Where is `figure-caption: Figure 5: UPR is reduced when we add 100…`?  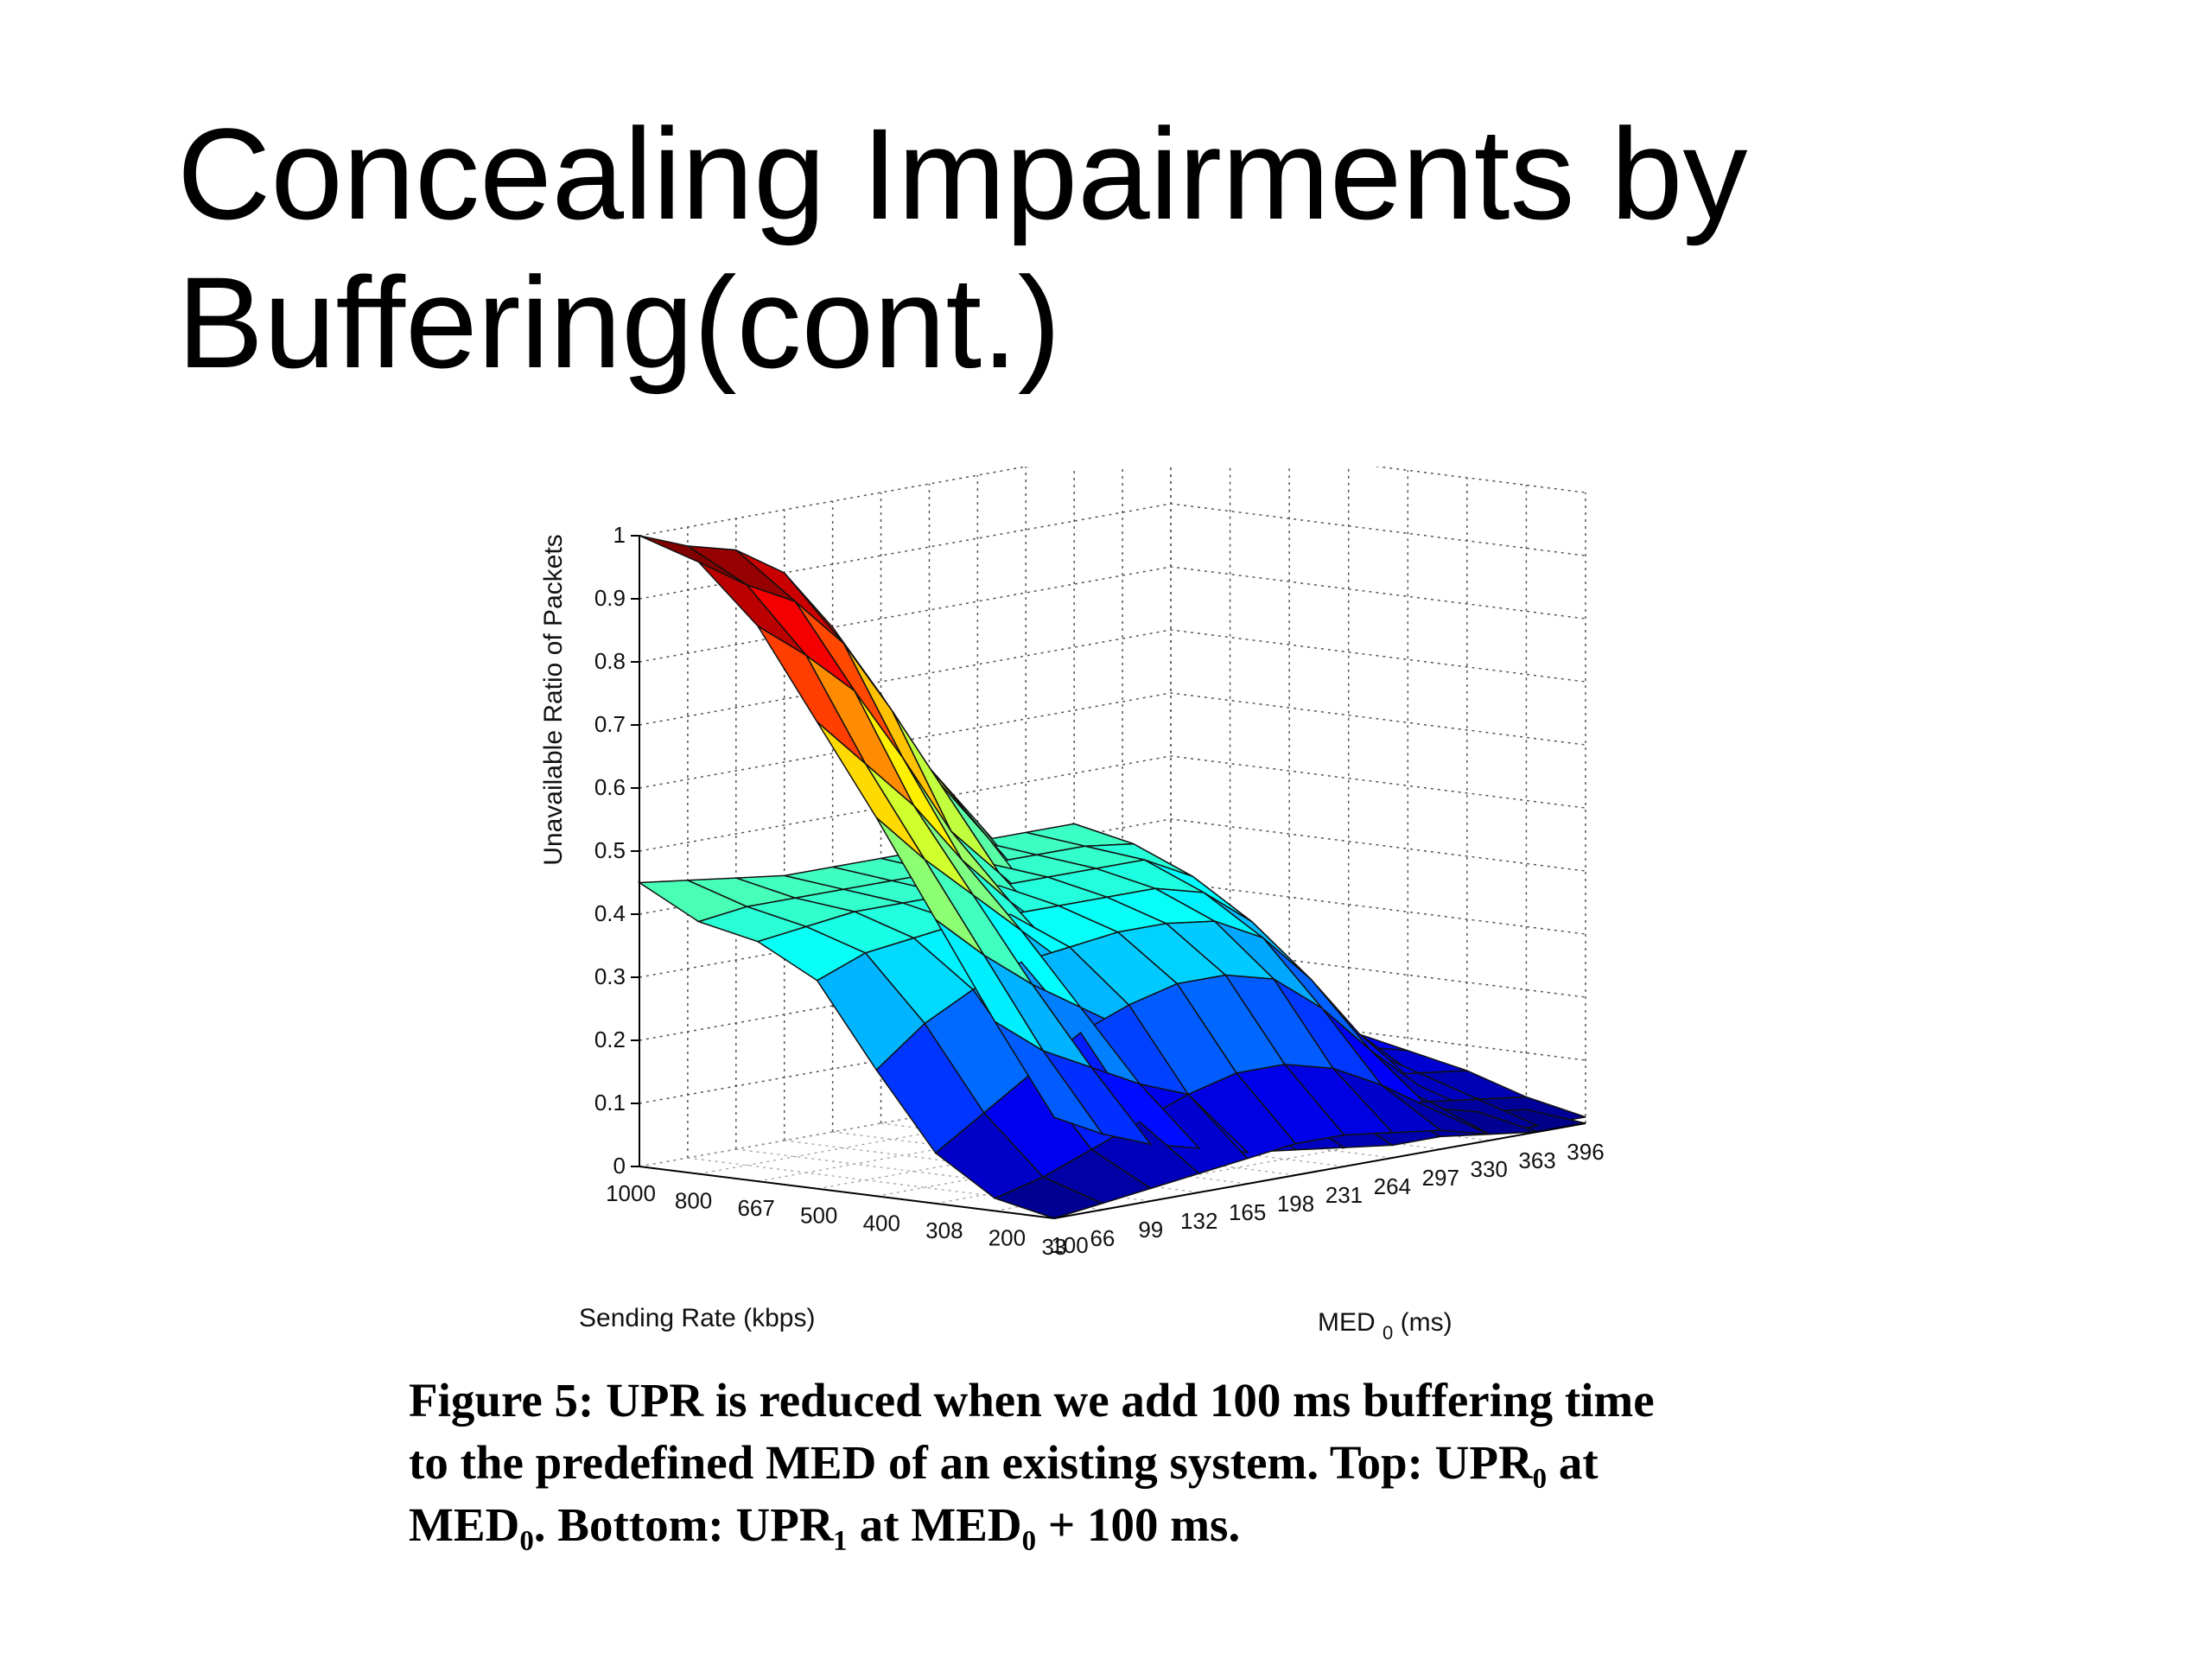 figure-caption: Figure 5: UPR is reduced when we add 100… is located at coordinates (1117, 1463).